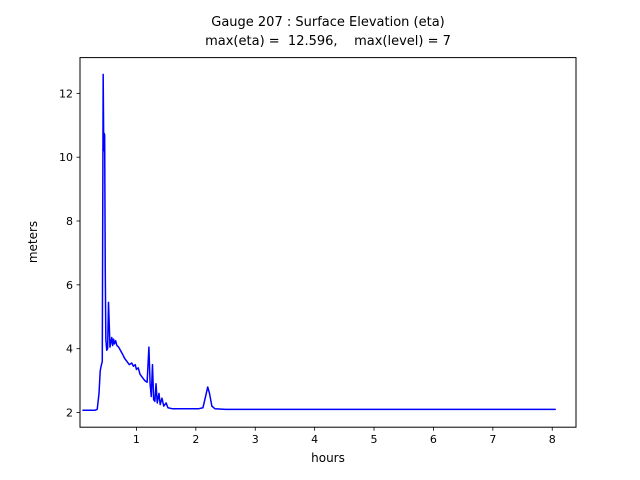  What do you see at coordinates (374, 439) in the screenshot?
I see `x-tick-label: 5` at bounding box center [374, 439].